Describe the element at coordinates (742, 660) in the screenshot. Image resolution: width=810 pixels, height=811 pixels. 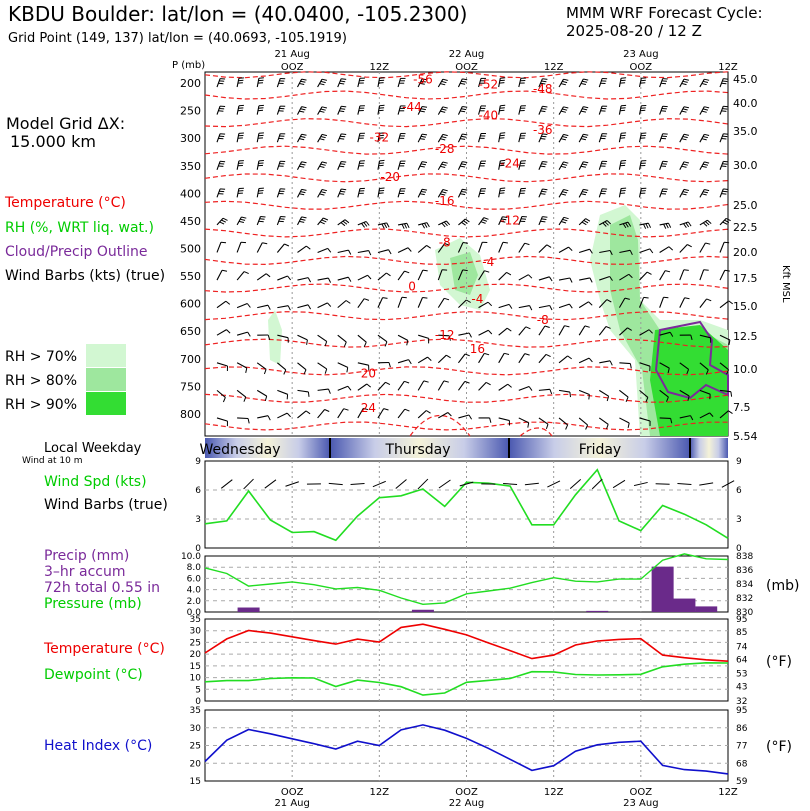
I see `temp-panel-y2tick-3: 64` at that location.